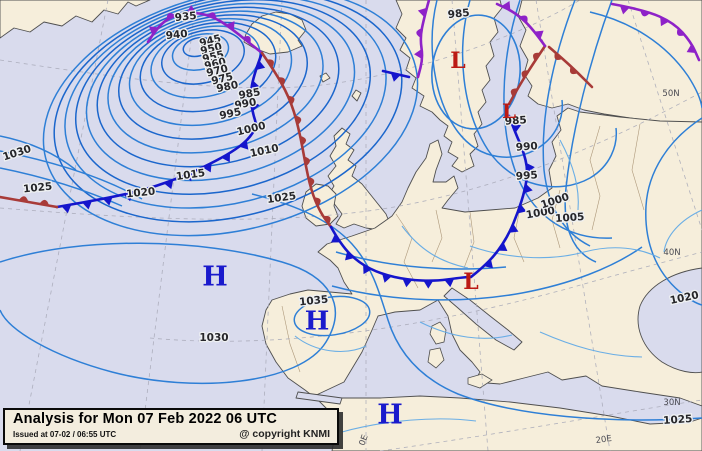 The width and height of the screenshot is (702, 451). I want to click on analysis-title: Analysis for Mon 07 Feb 2022 06 UTC, so click(145, 419).